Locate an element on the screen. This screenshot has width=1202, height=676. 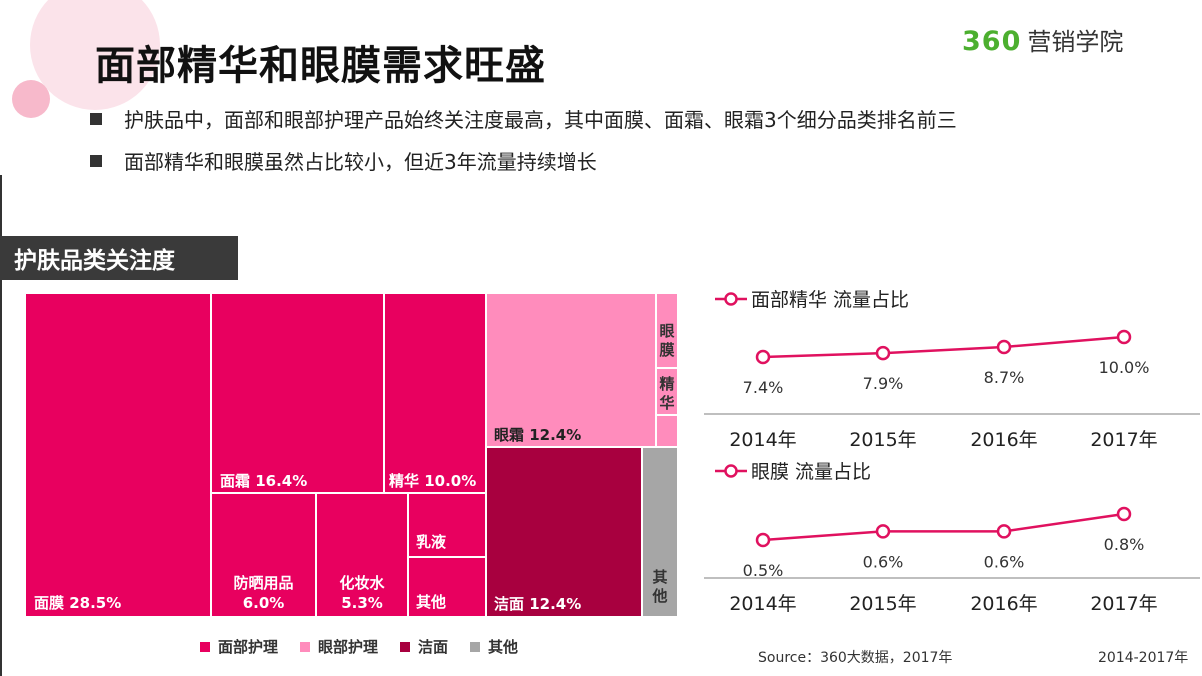
treemap-cell: 化妆水 5.3% is located at coordinates (362, 555).